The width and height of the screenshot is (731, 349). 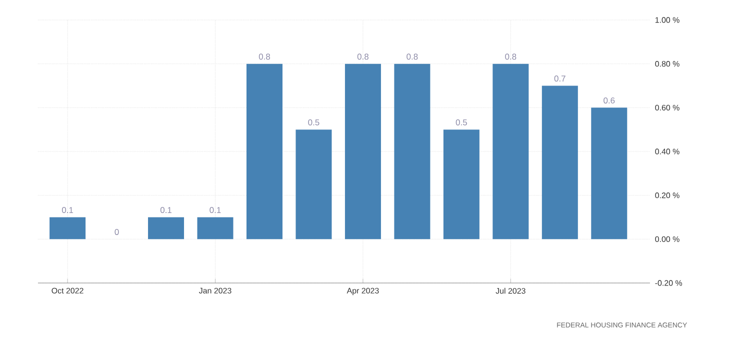 I want to click on data-label: 0.6, so click(x=609, y=100).